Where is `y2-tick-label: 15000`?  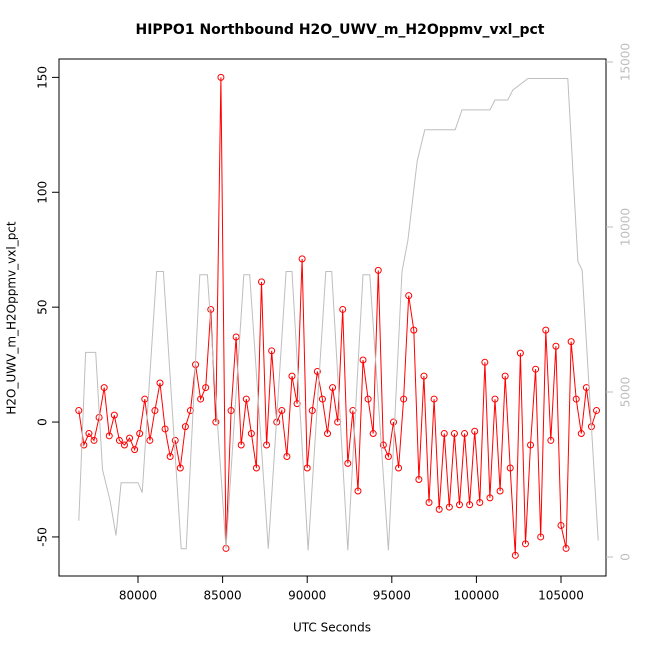
y2-tick-label: 15000 is located at coordinates (626, 62).